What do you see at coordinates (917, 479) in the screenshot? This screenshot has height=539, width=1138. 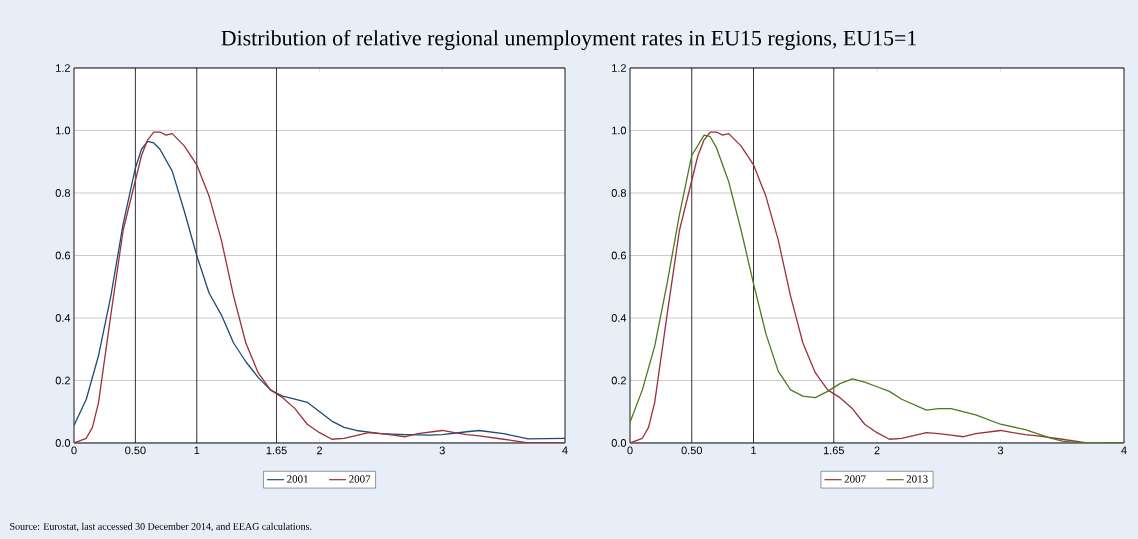 I see `legend-label: 2013` at bounding box center [917, 479].